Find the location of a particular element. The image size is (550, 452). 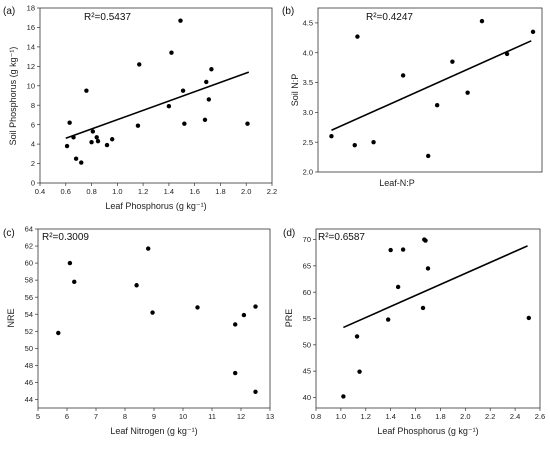

panel-a-xtick-label: 1.6 is located at coordinates (194, 191).